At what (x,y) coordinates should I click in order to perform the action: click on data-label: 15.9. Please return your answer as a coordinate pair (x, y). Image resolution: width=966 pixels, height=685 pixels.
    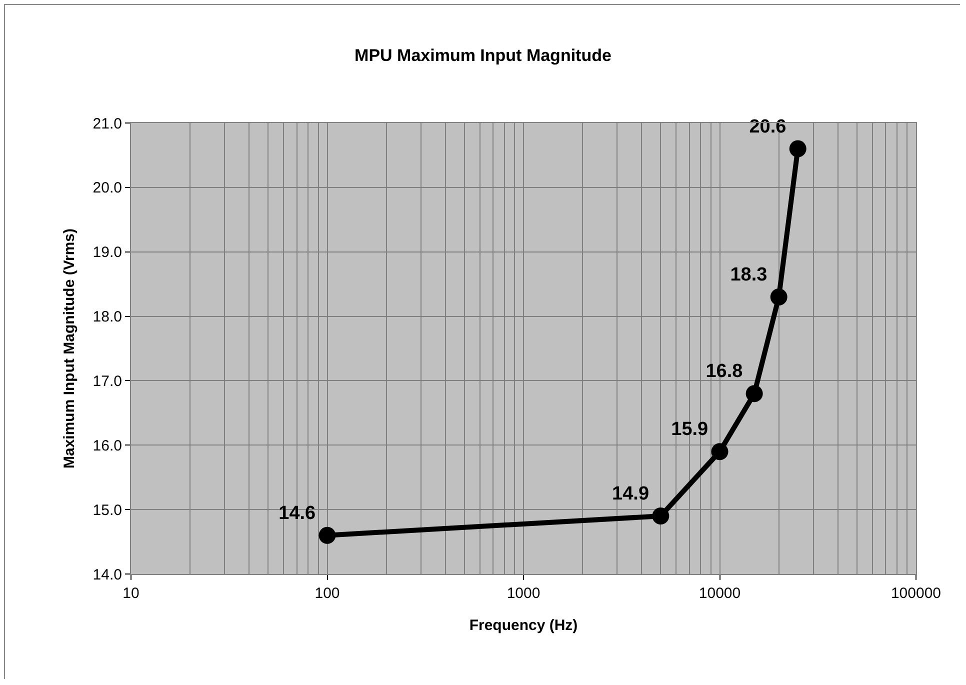
    Looking at the image, I should click on (689, 429).